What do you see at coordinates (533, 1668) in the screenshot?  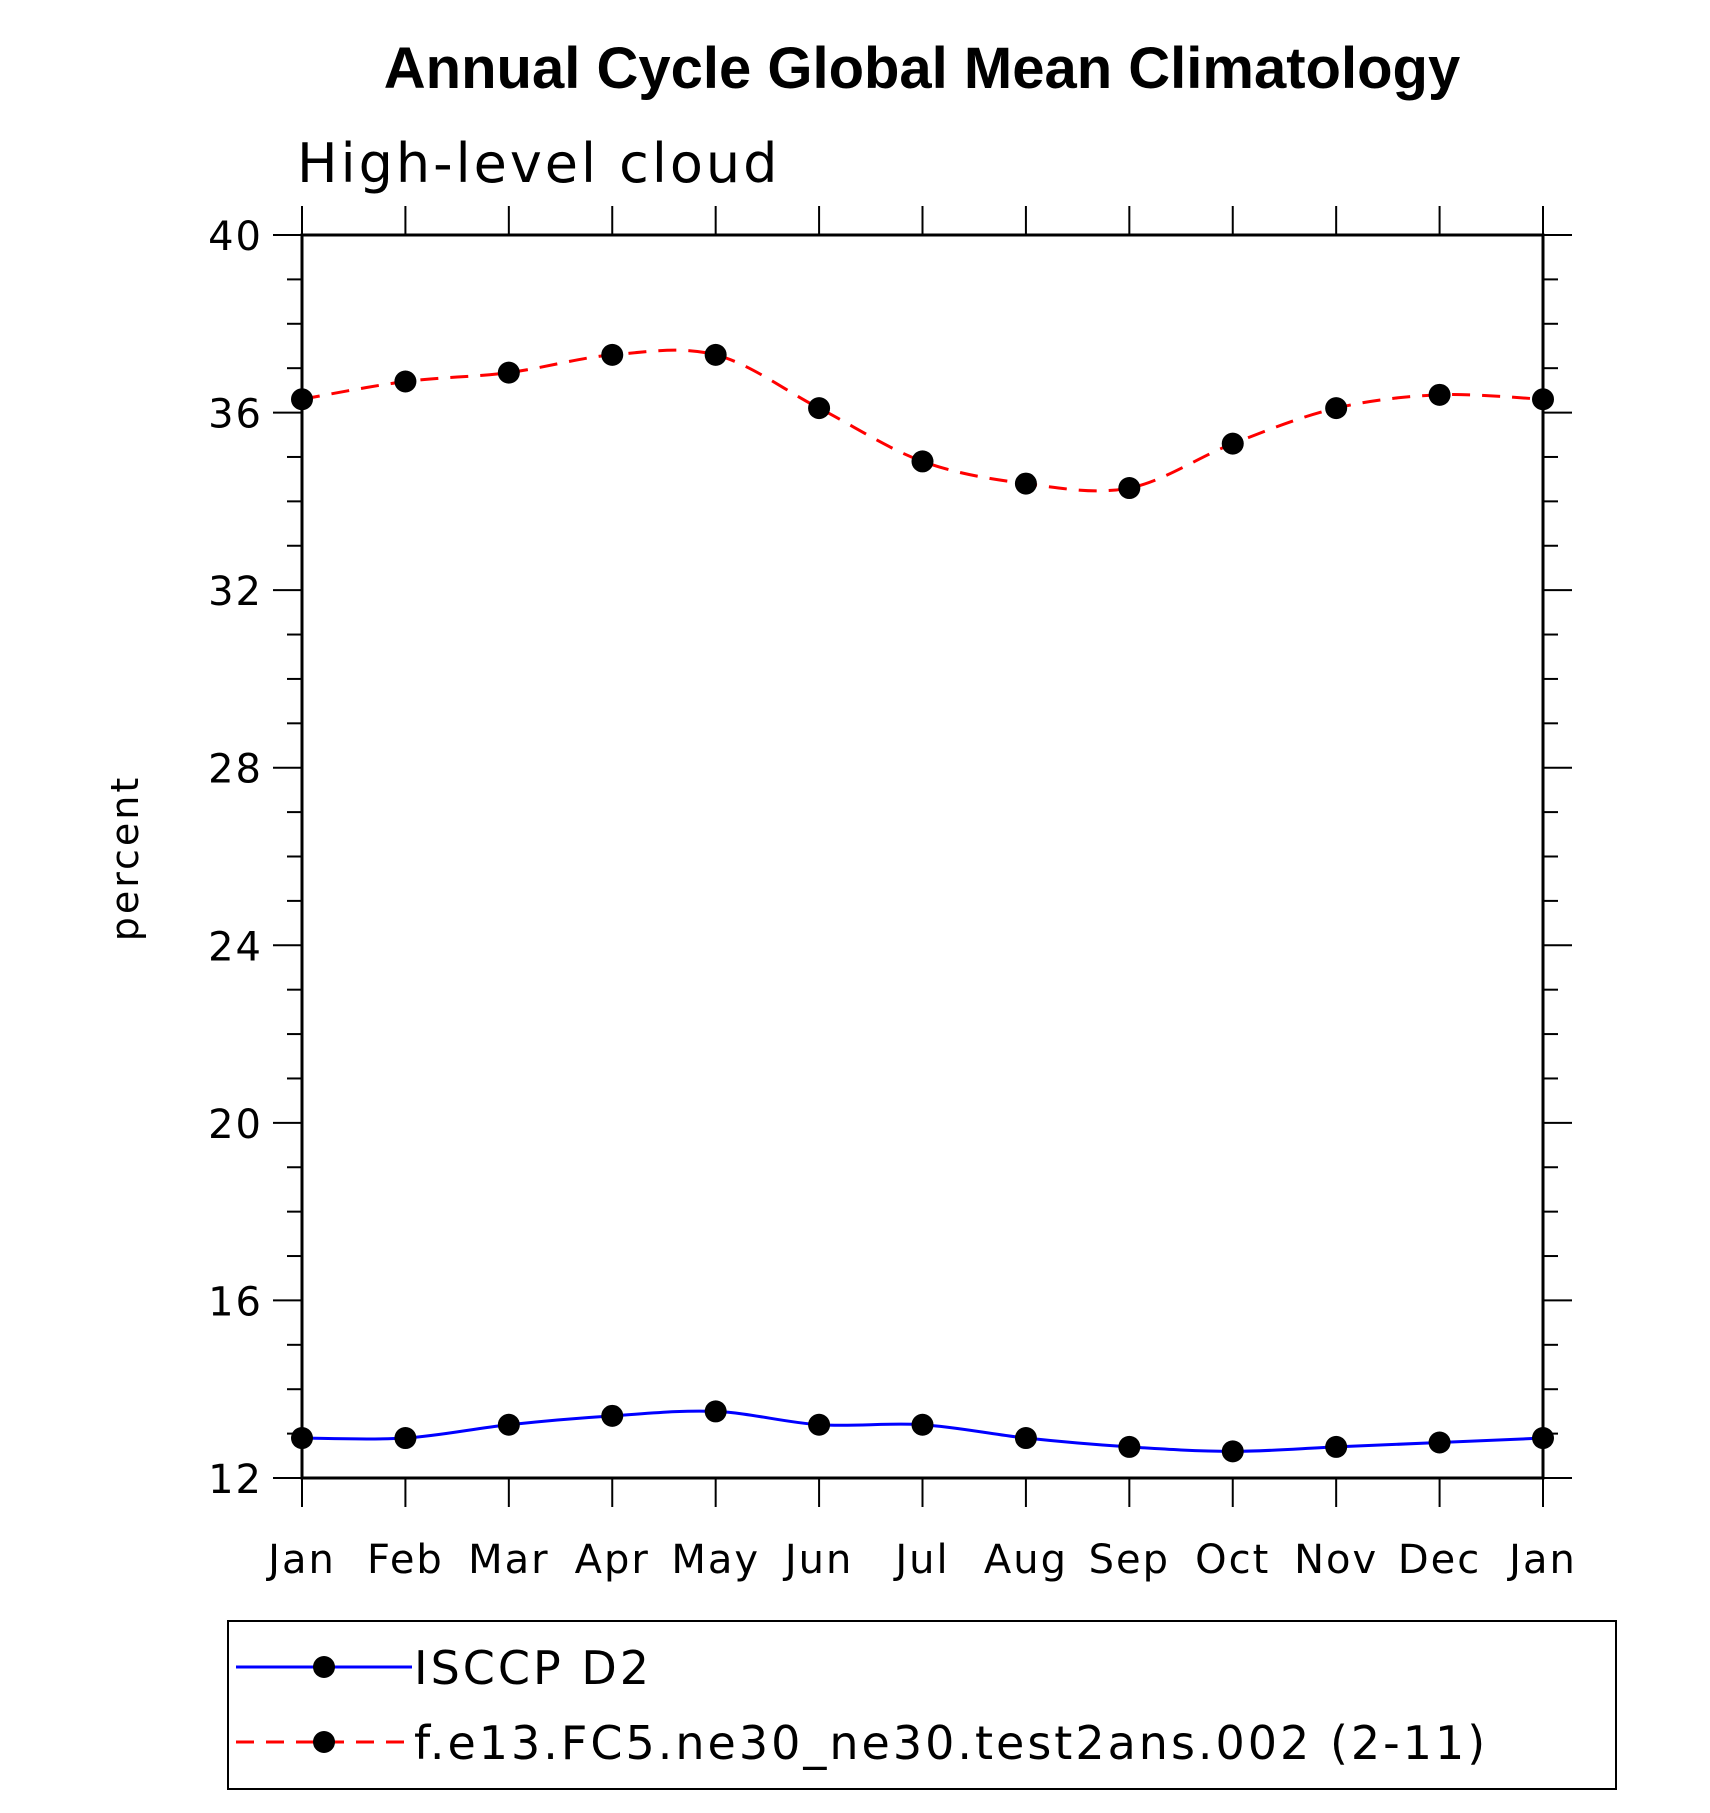 I see `legend-label-isccp: ISCCP D2` at bounding box center [533, 1668].